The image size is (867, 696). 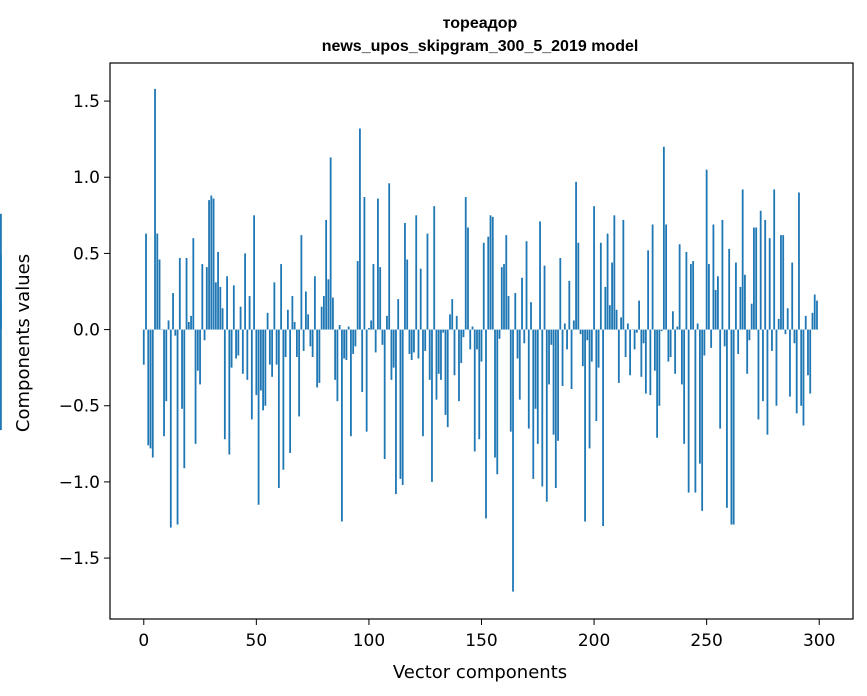 I want to click on y-tick-label: 0.5, so click(x=86, y=254).